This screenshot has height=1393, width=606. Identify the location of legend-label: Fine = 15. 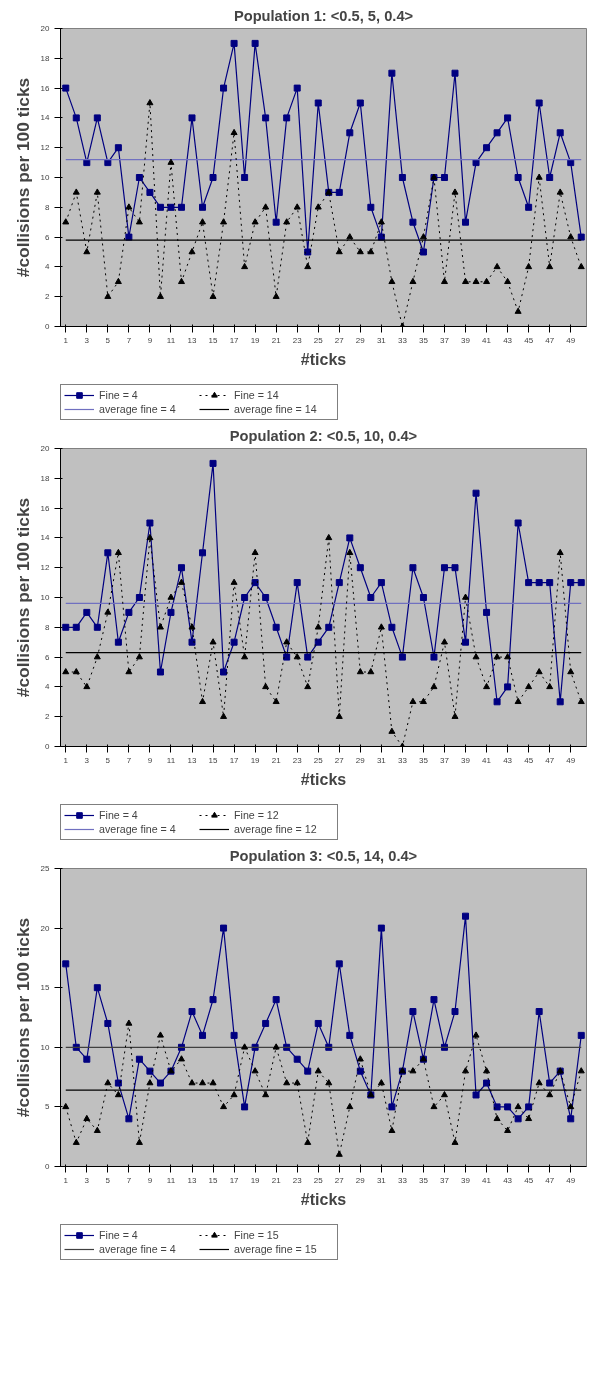
(257, 1235).